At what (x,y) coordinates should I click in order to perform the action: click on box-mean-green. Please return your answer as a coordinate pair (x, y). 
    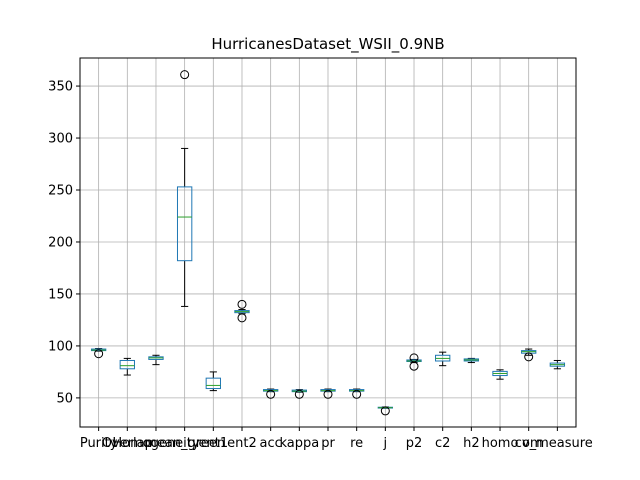
    Looking at the image, I should click on (184, 188).